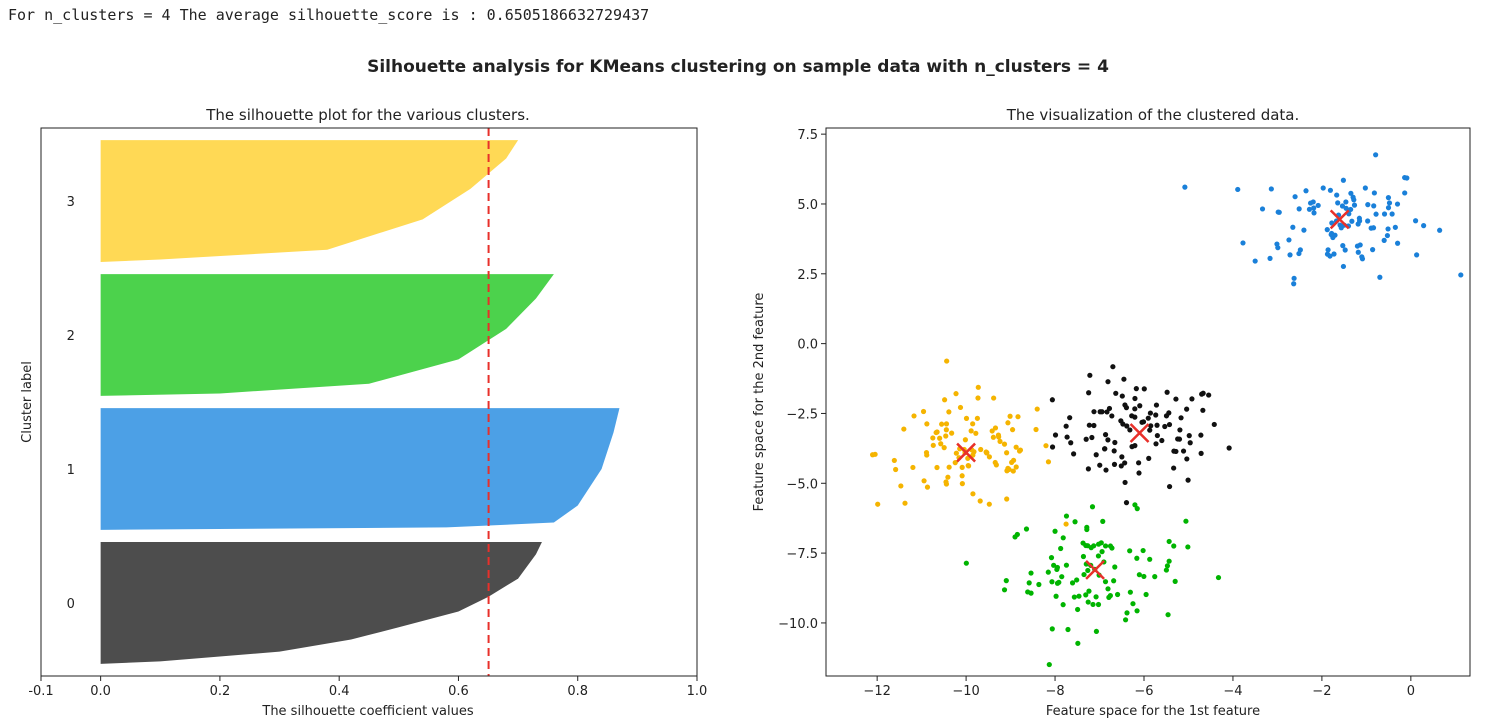  What do you see at coordinates (40, 691) in the screenshot?
I see `x-tick-label: -0.1` at bounding box center [40, 691].